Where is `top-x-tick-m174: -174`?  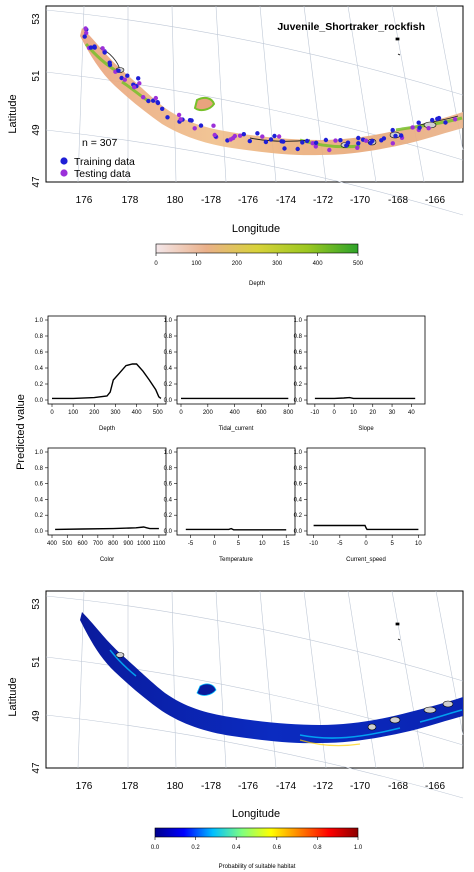
top-x-tick-m174: -174 is located at coordinates (286, 200).